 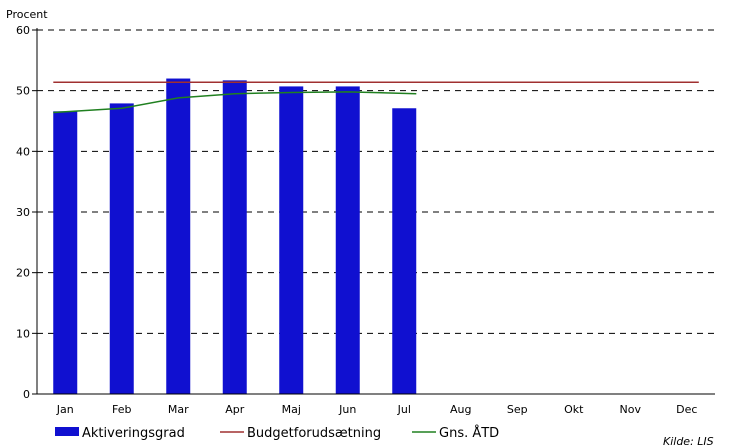 What do you see at coordinates (133, 433) in the screenshot?
I see `legend-label: Aktiveringsgrad` at bounding box center [133, 433].